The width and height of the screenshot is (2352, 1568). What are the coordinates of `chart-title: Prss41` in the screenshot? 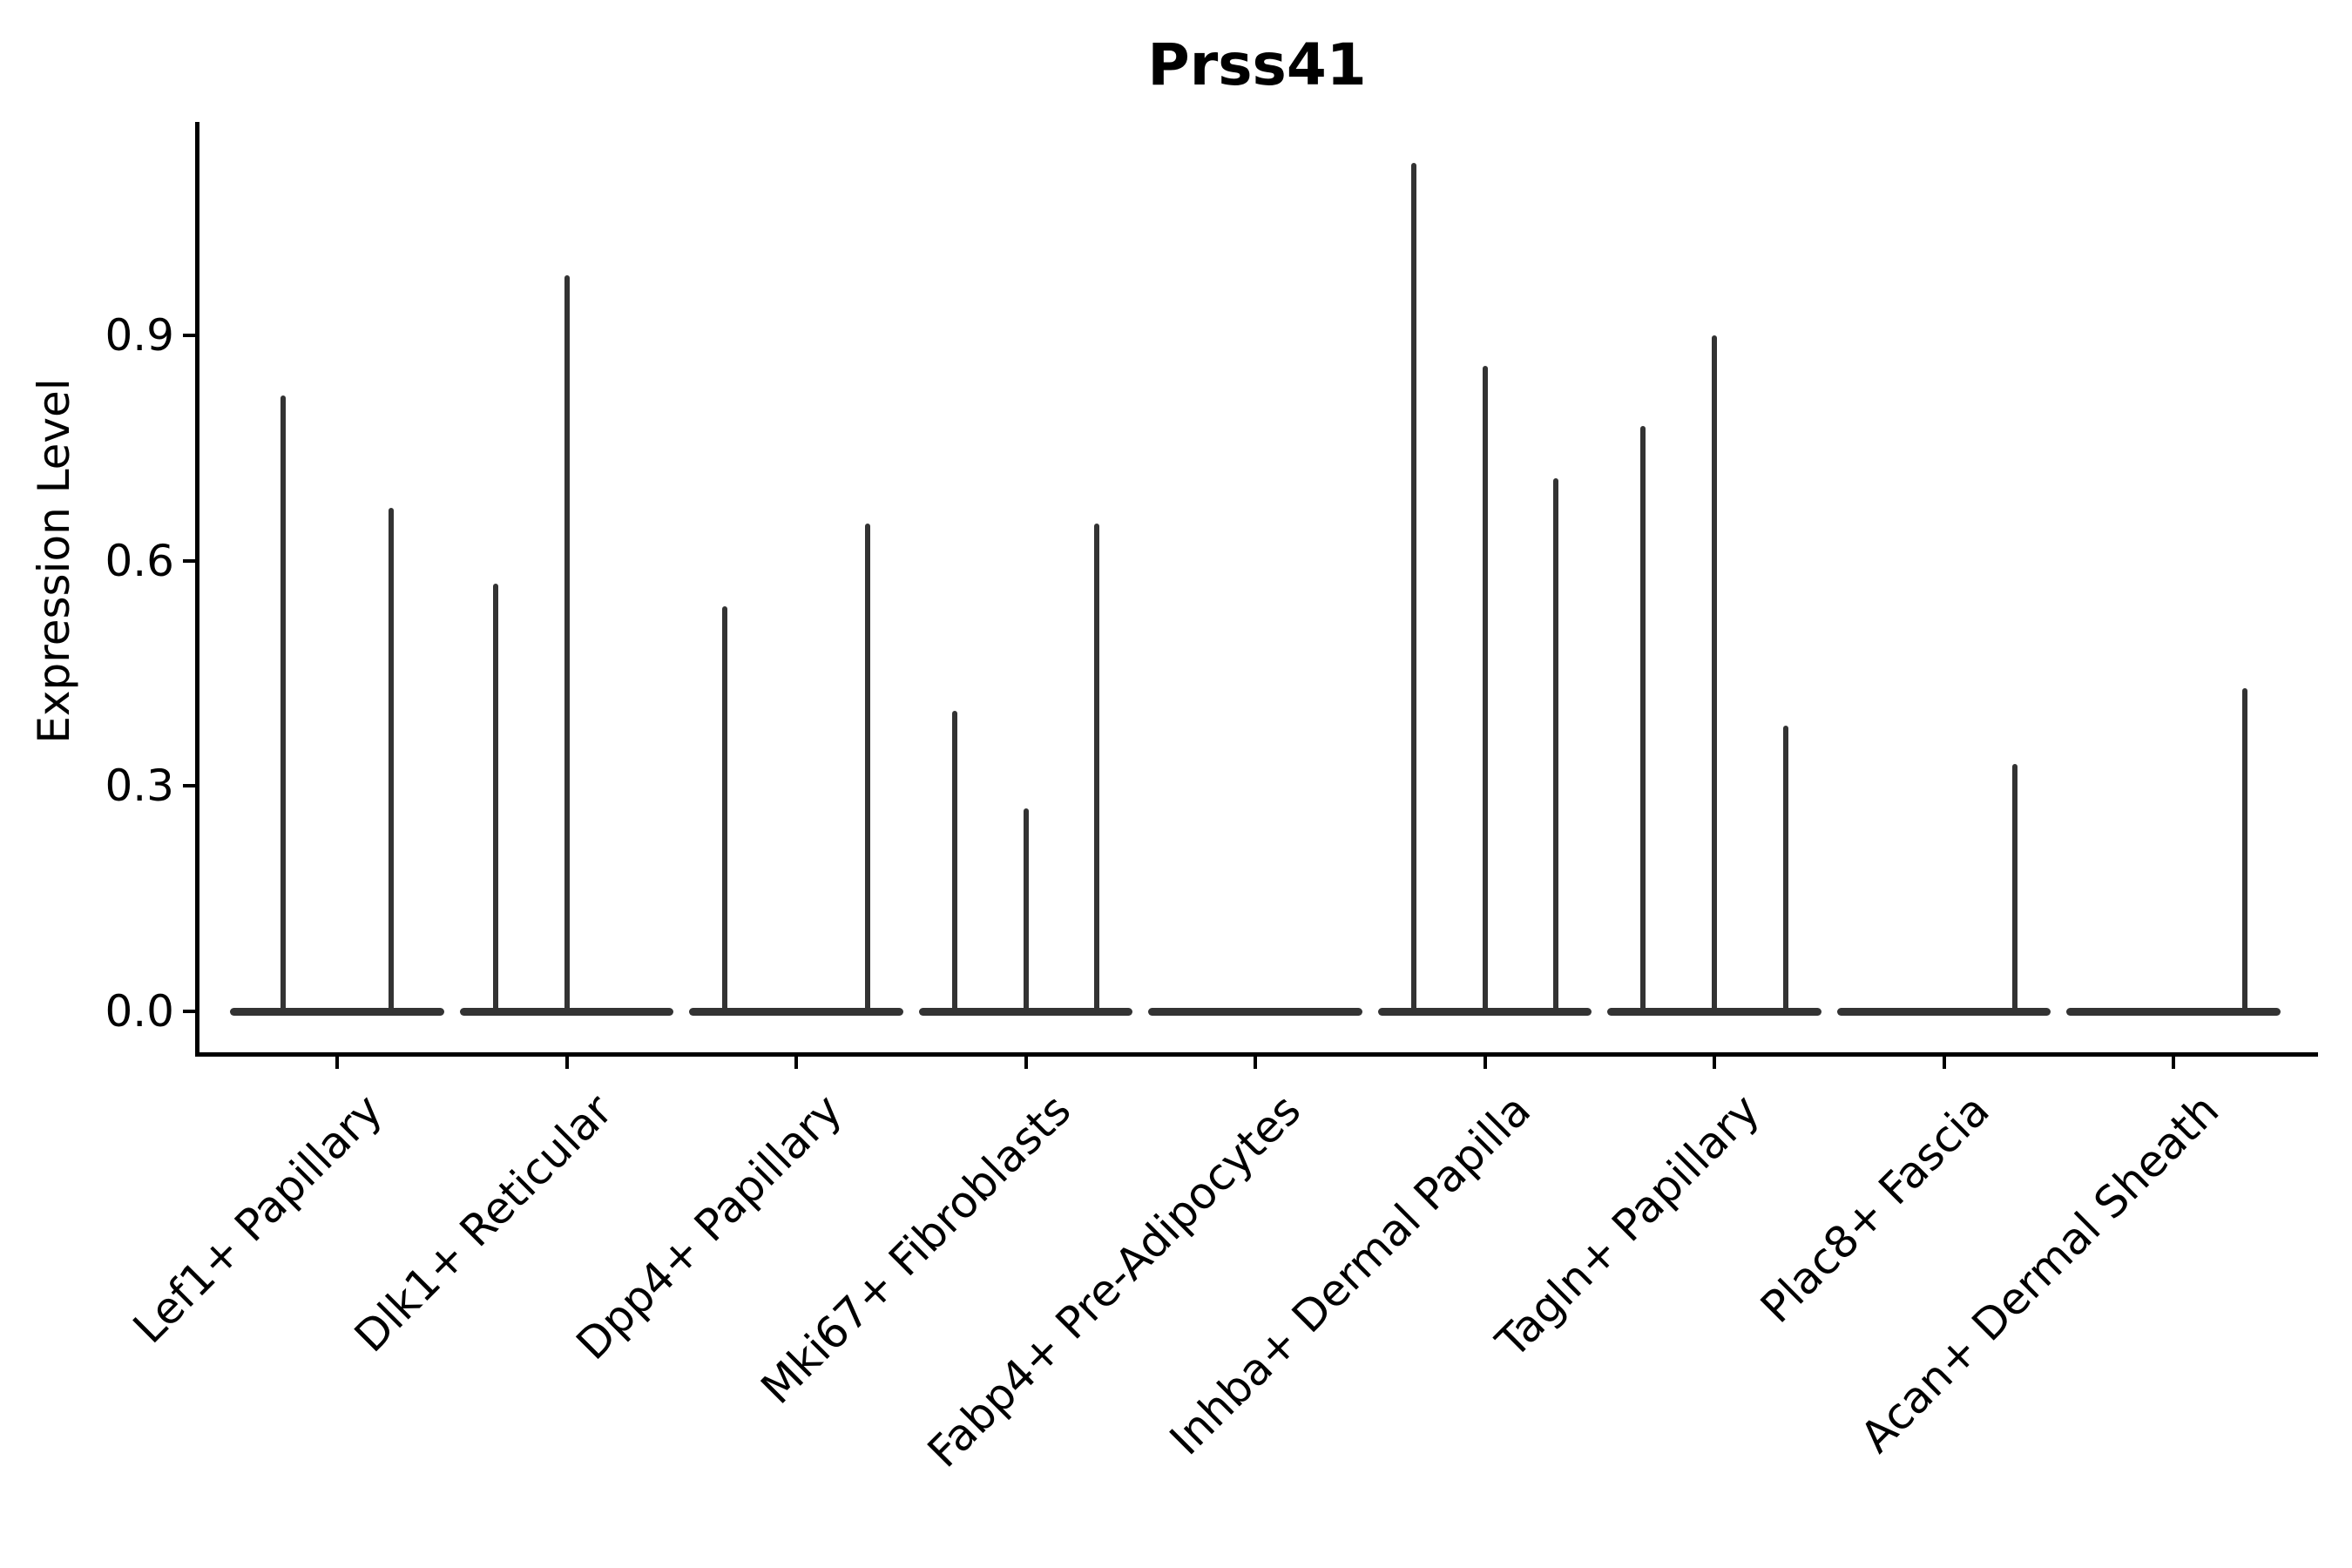 It's located at (1257, 64).